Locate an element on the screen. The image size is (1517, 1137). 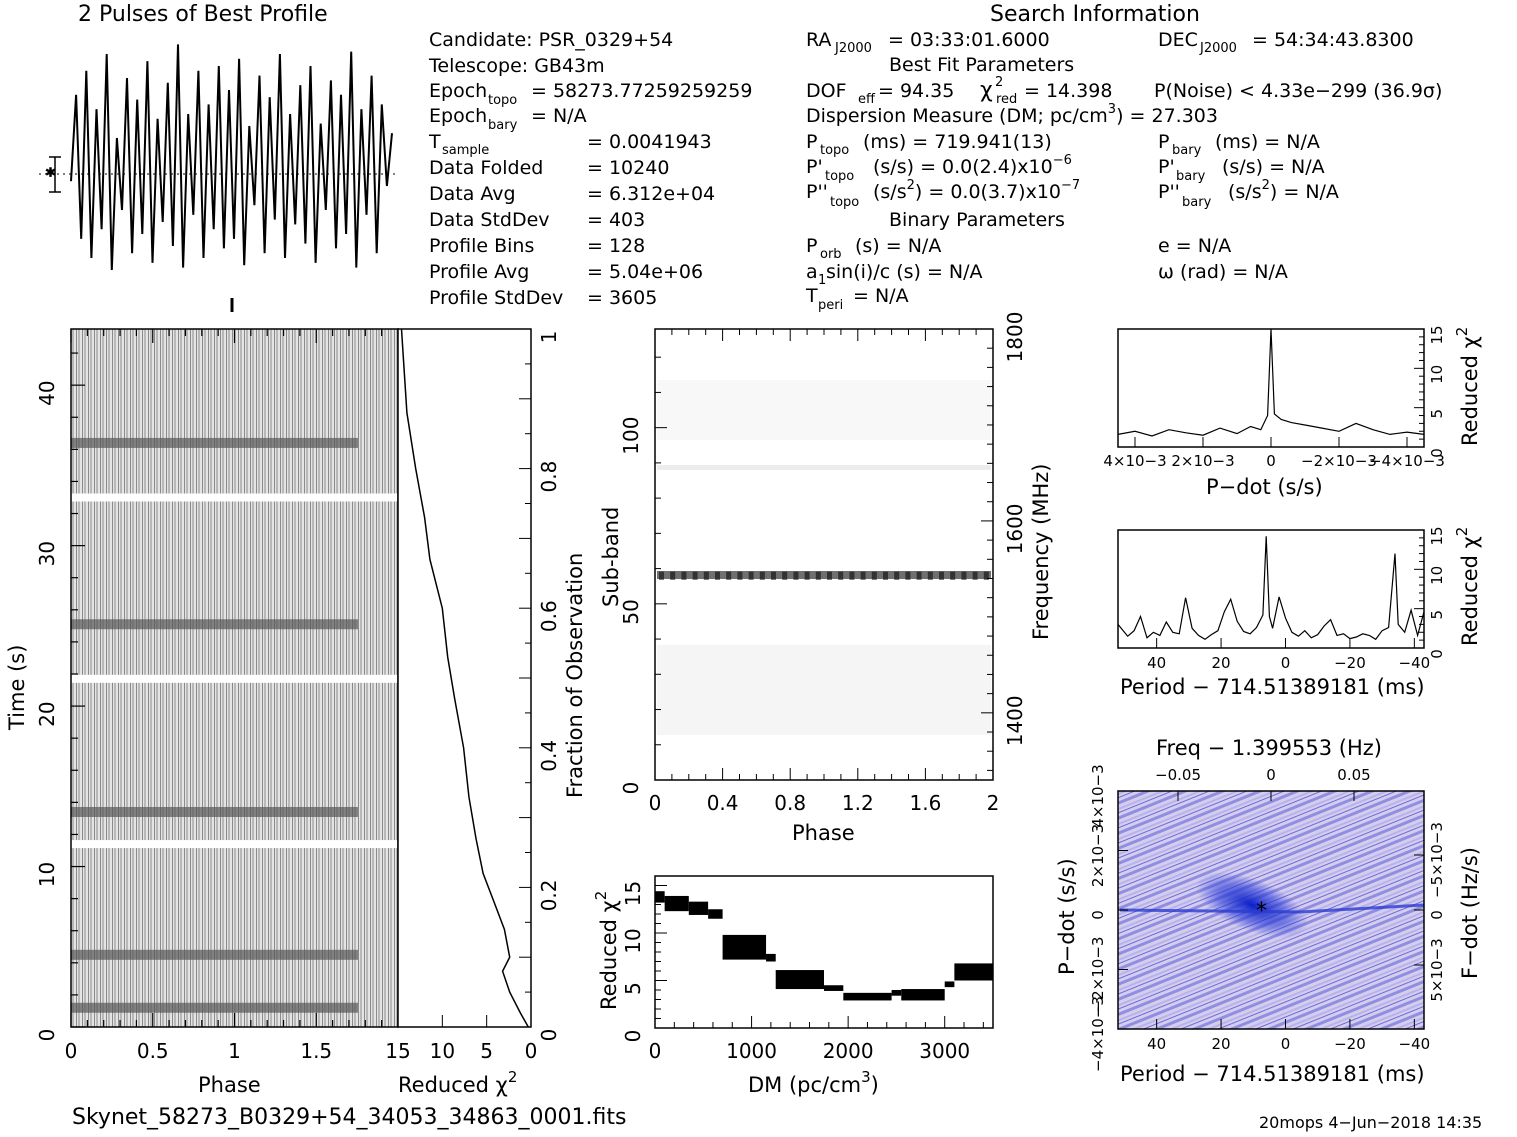
tperi-sub: peri is located at coordinates (830, 305).